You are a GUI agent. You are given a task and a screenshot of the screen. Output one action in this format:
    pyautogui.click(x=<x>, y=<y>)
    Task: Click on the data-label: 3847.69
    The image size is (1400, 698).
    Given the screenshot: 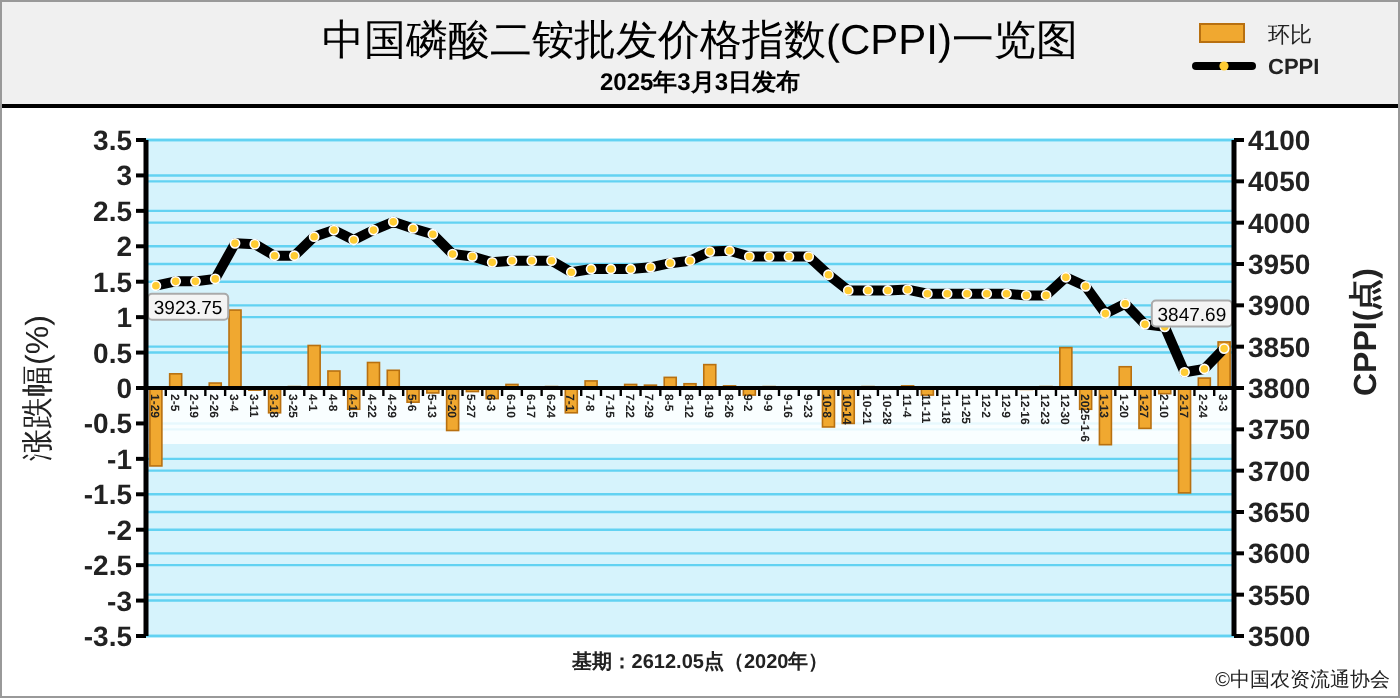 What is the action you would take?
    pyautogui.click(x=1192, y=315)
    